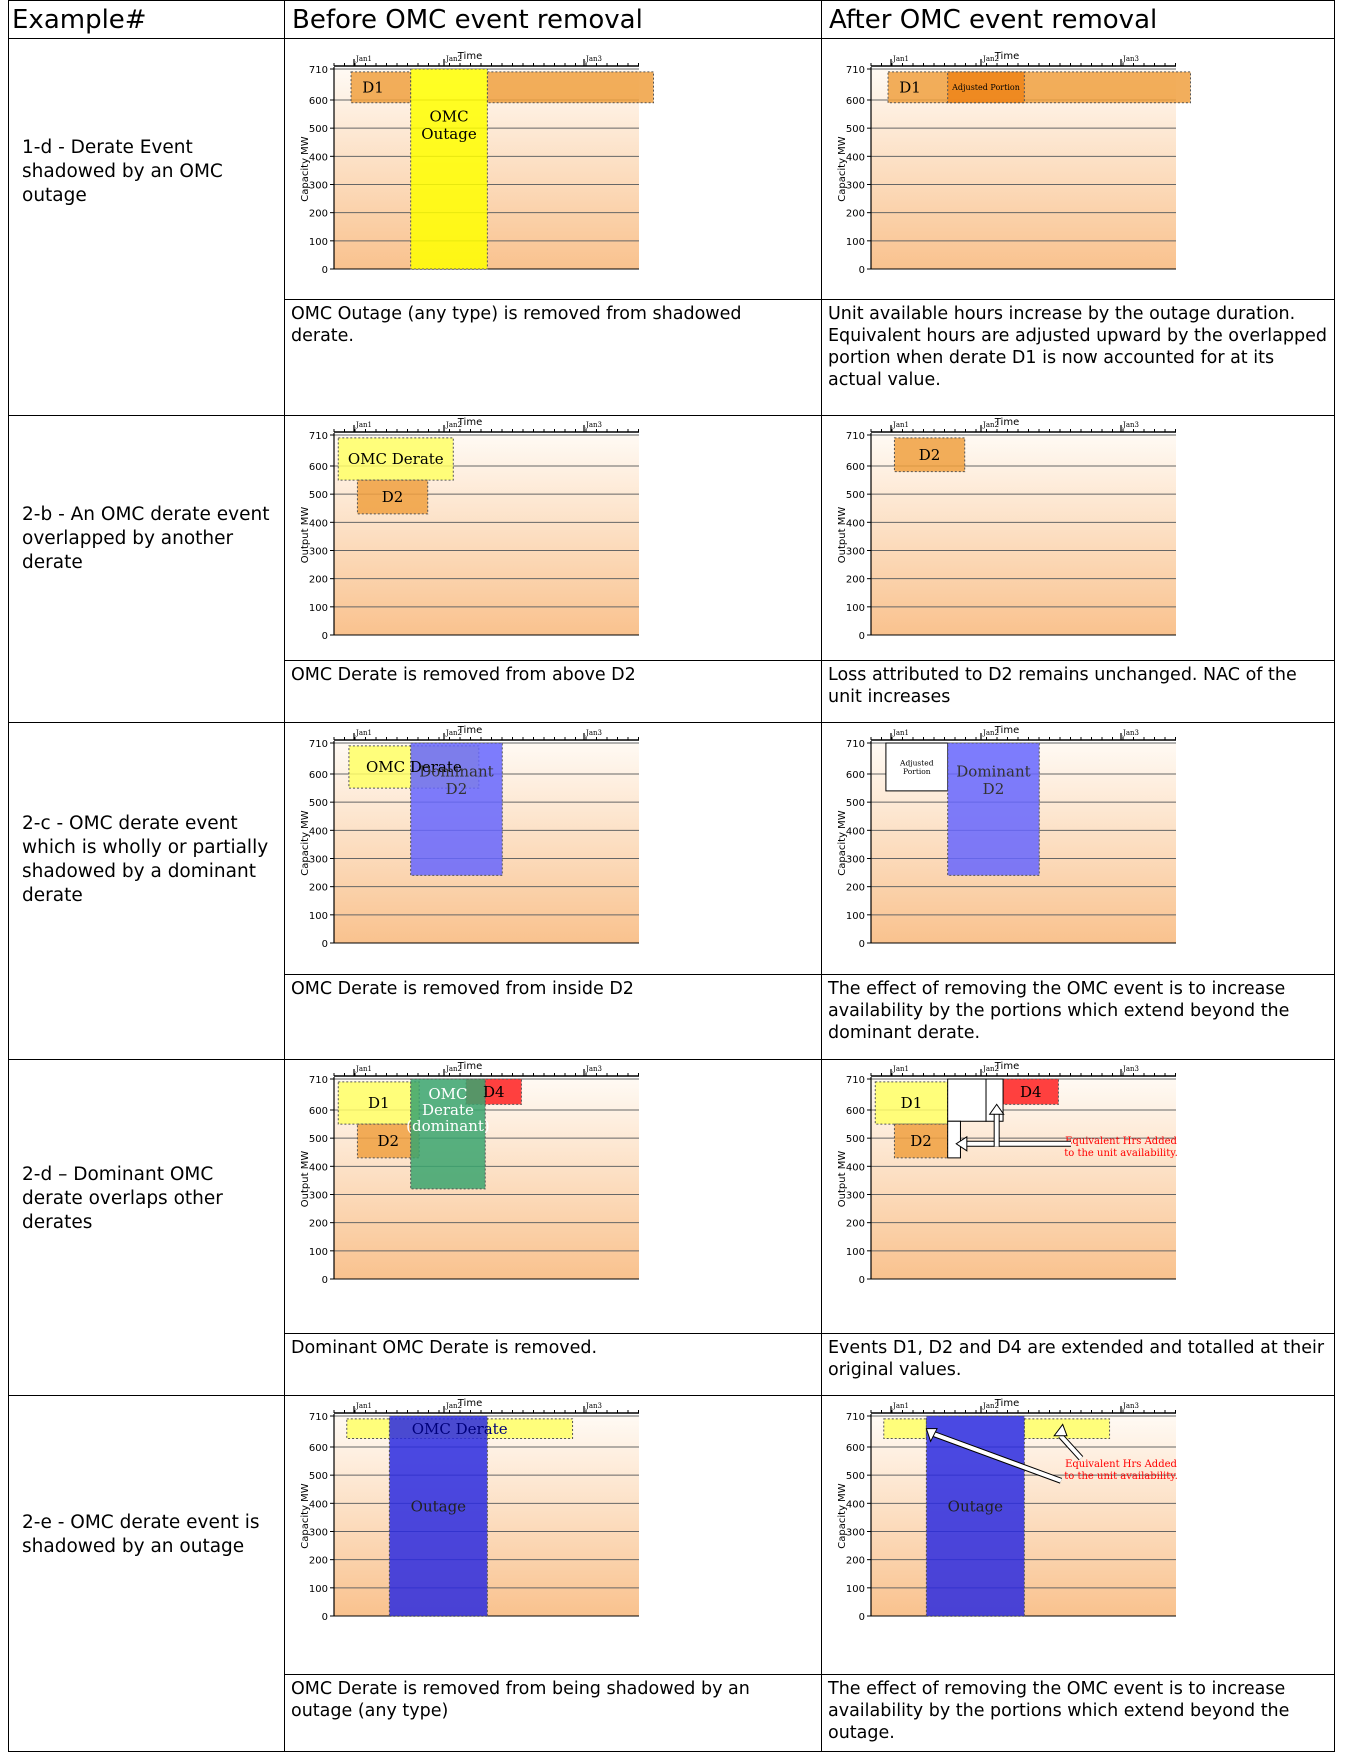  Describe the element at coordinates (448, 1126) in the screenshot. I see `event-label-dominant-omc-derate-line: (dominant)` at that location.